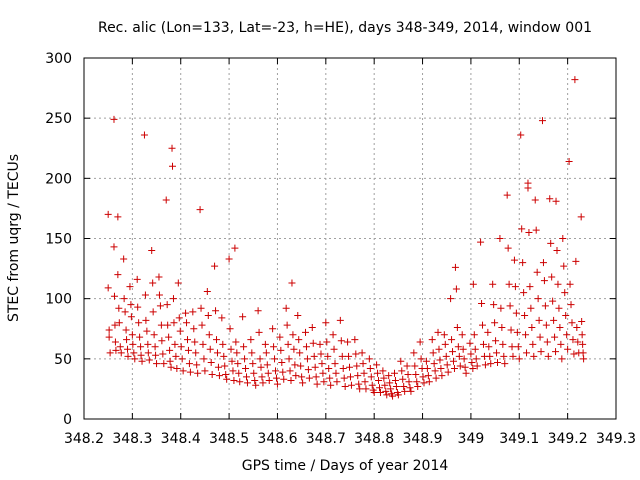 Image resolution: width=640 pixels, height=480 pixels. I want to click on x-tick-label: 349.3, so click(616, 439).